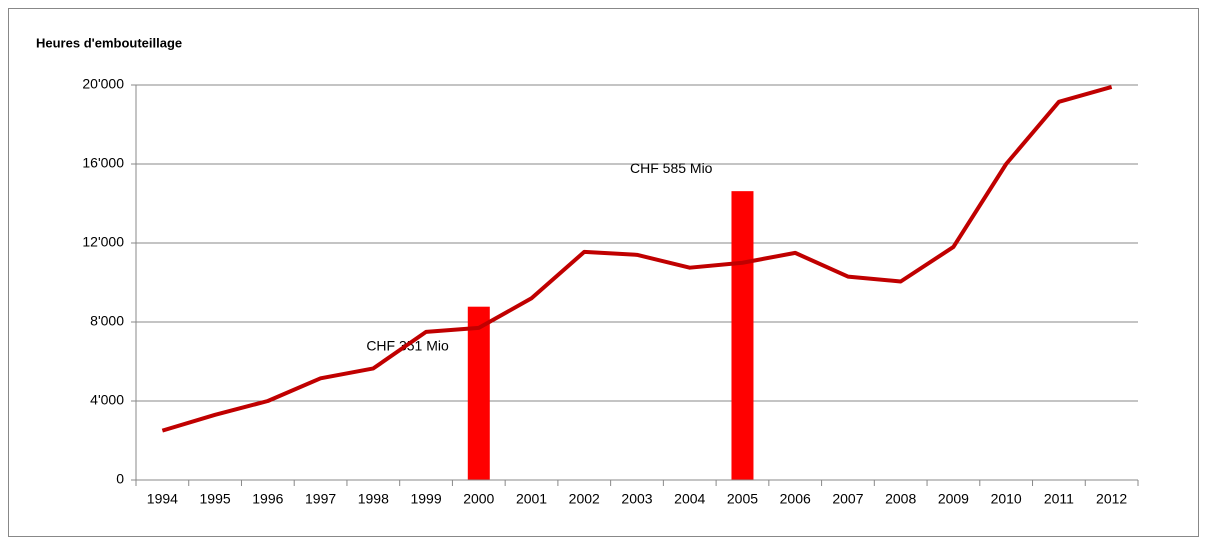  What do you see at coordinates (1111, 499) in the screenshot?
I see `x-tick-label: 2012` at bounding box center [1111, 499].